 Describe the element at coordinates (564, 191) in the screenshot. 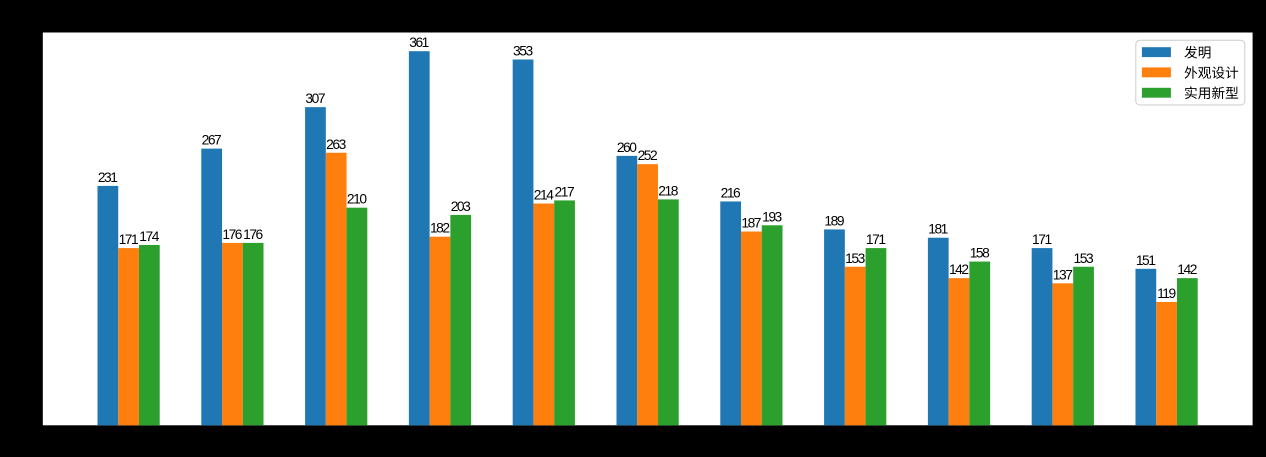

I see `svg-text: 217` at that location.